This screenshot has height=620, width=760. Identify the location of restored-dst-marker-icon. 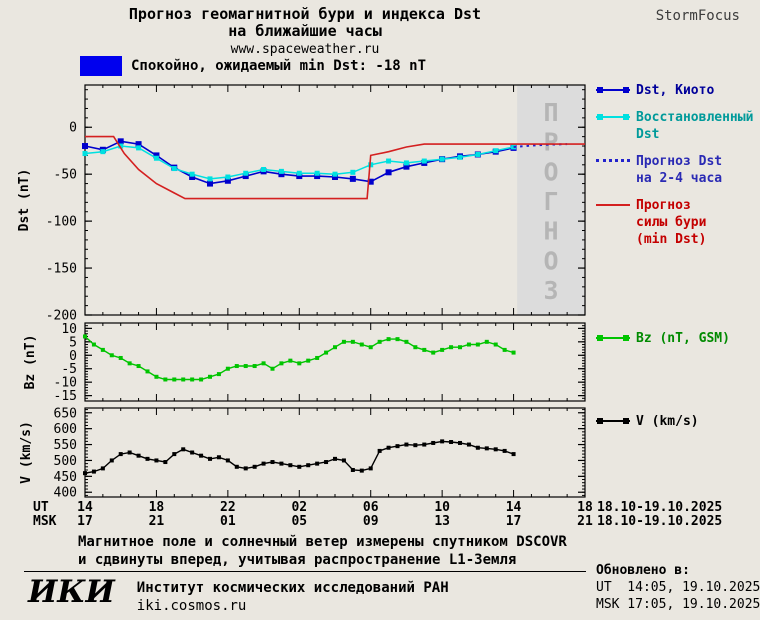
(613, 117).